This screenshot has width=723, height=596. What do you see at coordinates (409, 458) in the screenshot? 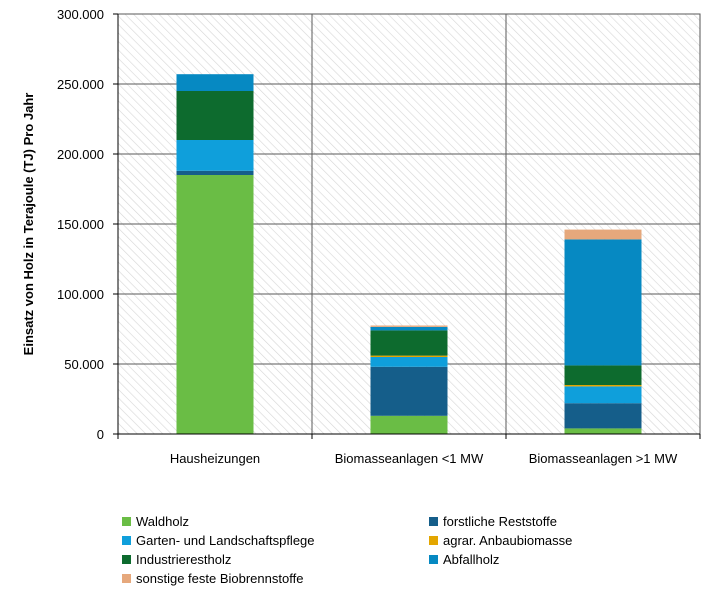
I see `x-tick-label: Biomasseanlagen <1 MW` at bounding box center [409, 458].